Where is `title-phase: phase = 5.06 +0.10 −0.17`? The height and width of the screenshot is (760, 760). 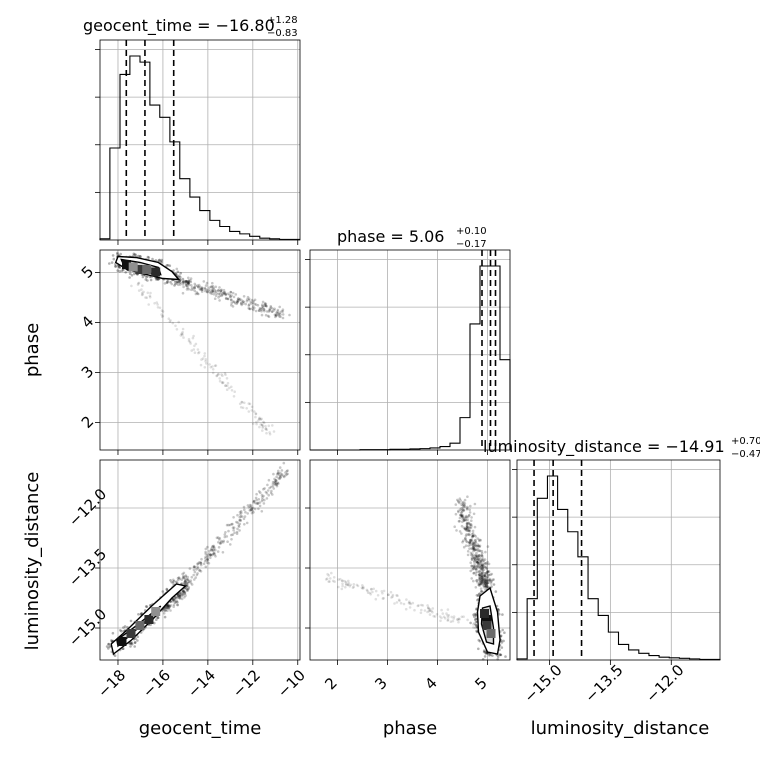 title-phase: phase = 5.06 +0.10 −0.17 is located at coordinates (412, 238).